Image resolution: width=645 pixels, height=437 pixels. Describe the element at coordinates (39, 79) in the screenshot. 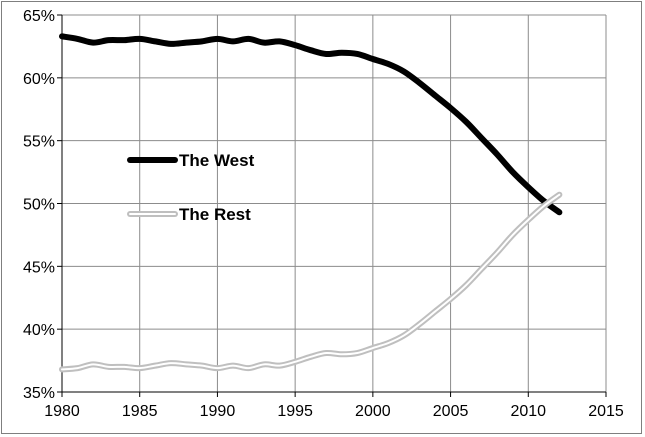

I see `y-tick-label: 60%` at that location.